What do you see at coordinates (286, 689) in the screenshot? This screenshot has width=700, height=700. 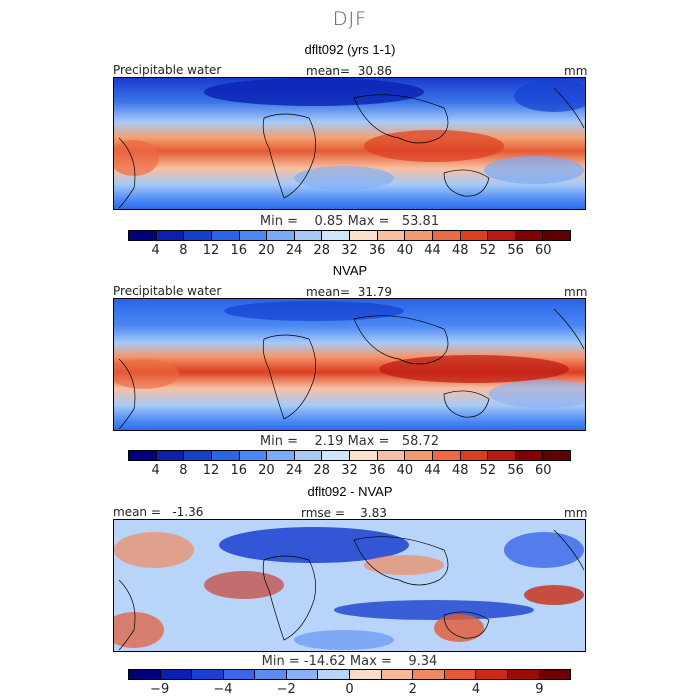 I see `colorbar-tick-label: −2` at bounding box center [286, 689].